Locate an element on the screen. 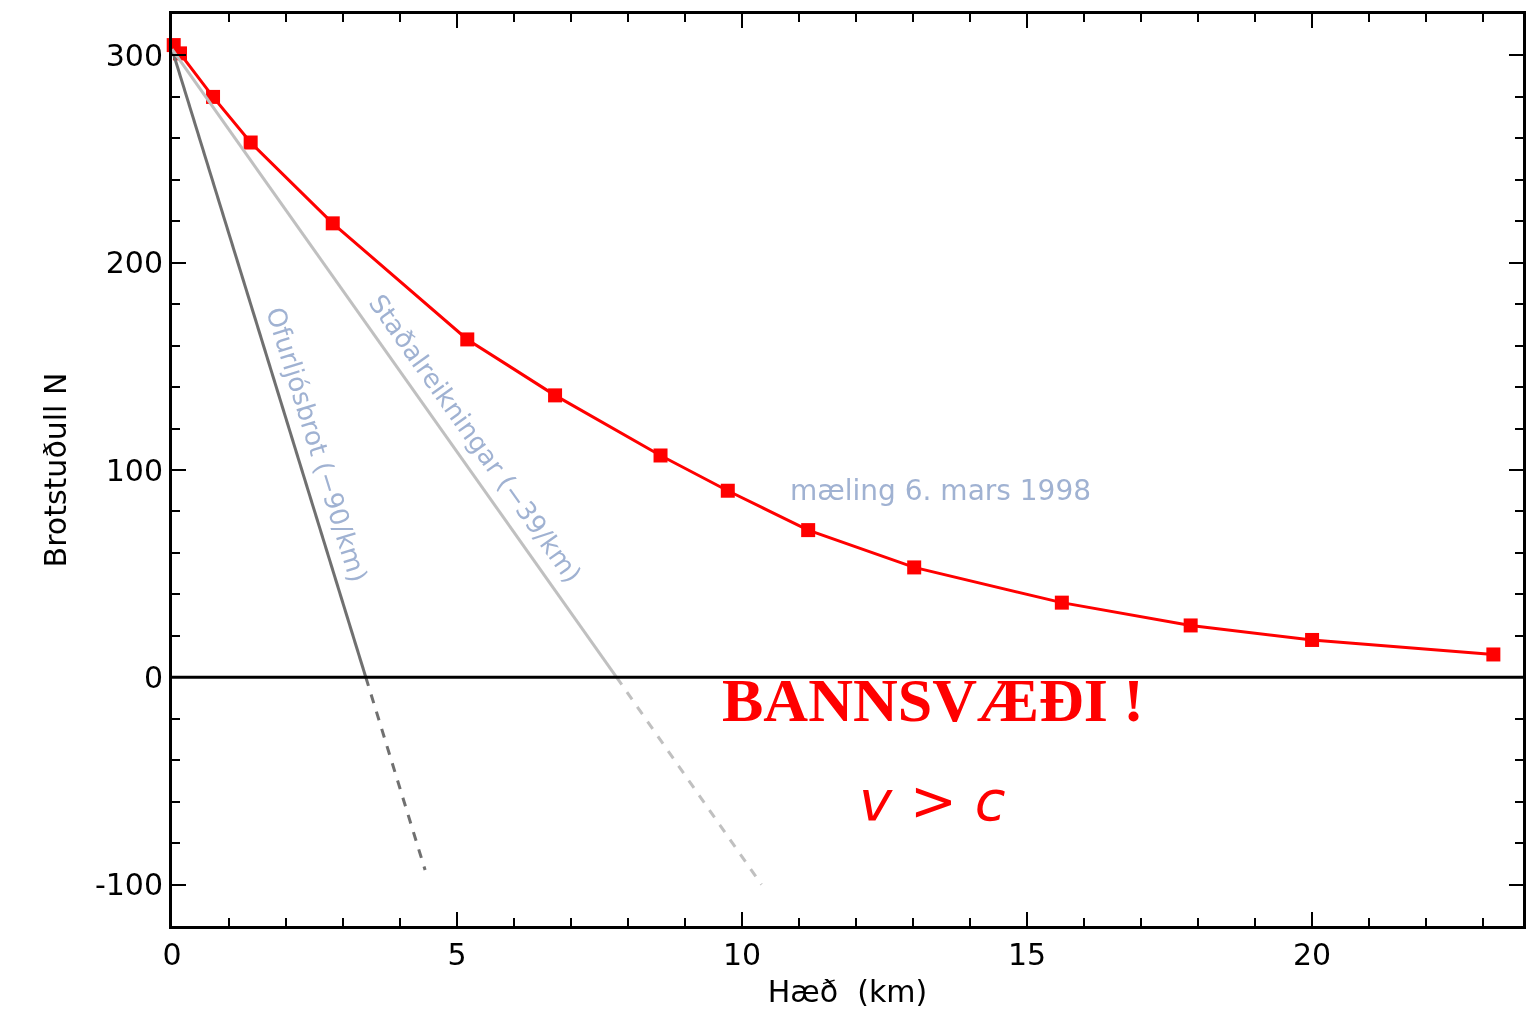 Image resolution: width=1526 pixels, height=1020 pixels. annotation: mæling 6. mars 1998 is located at coordinates (941, 490).